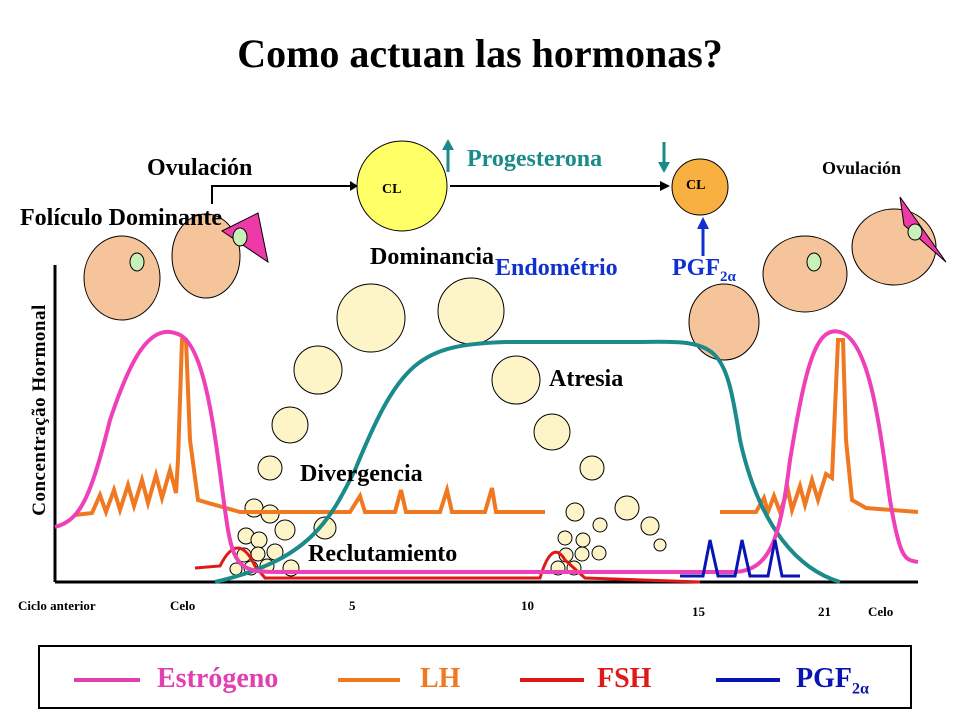 This screenshot has width=960, height=720. What do you see at coordinates (535, 159) in the screenshot?
I see `progesterone-label: Progesterona` at bounding box center [535, 159].